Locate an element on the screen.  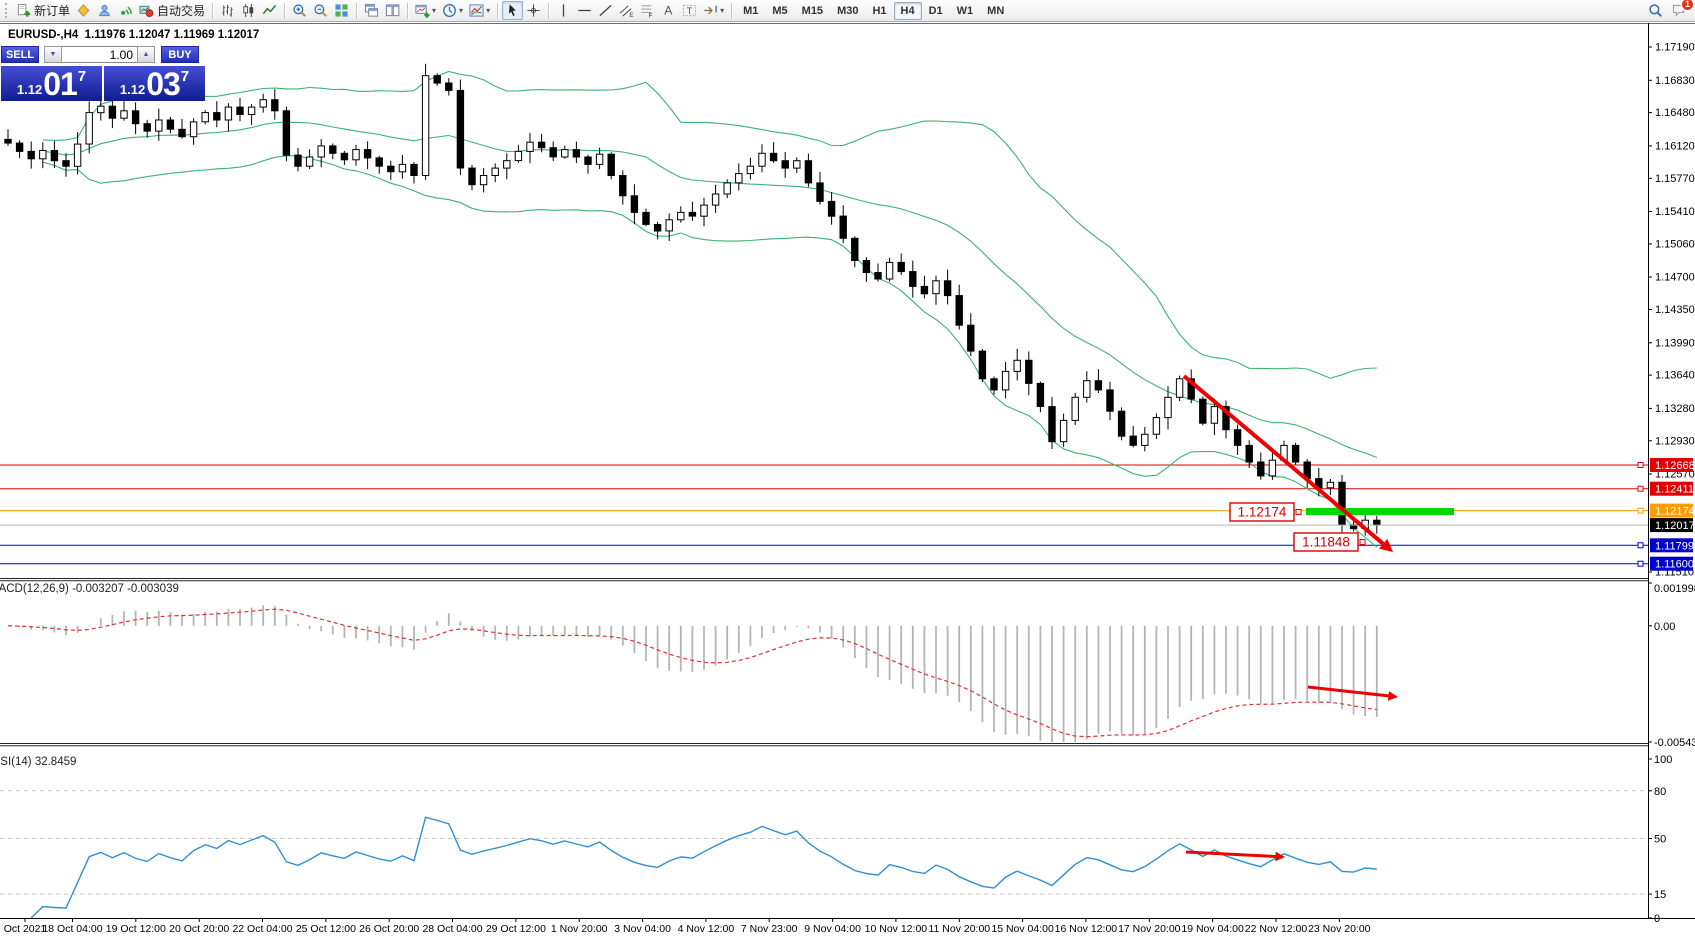
buy-button: BUY is located at coordinates (180, 54).